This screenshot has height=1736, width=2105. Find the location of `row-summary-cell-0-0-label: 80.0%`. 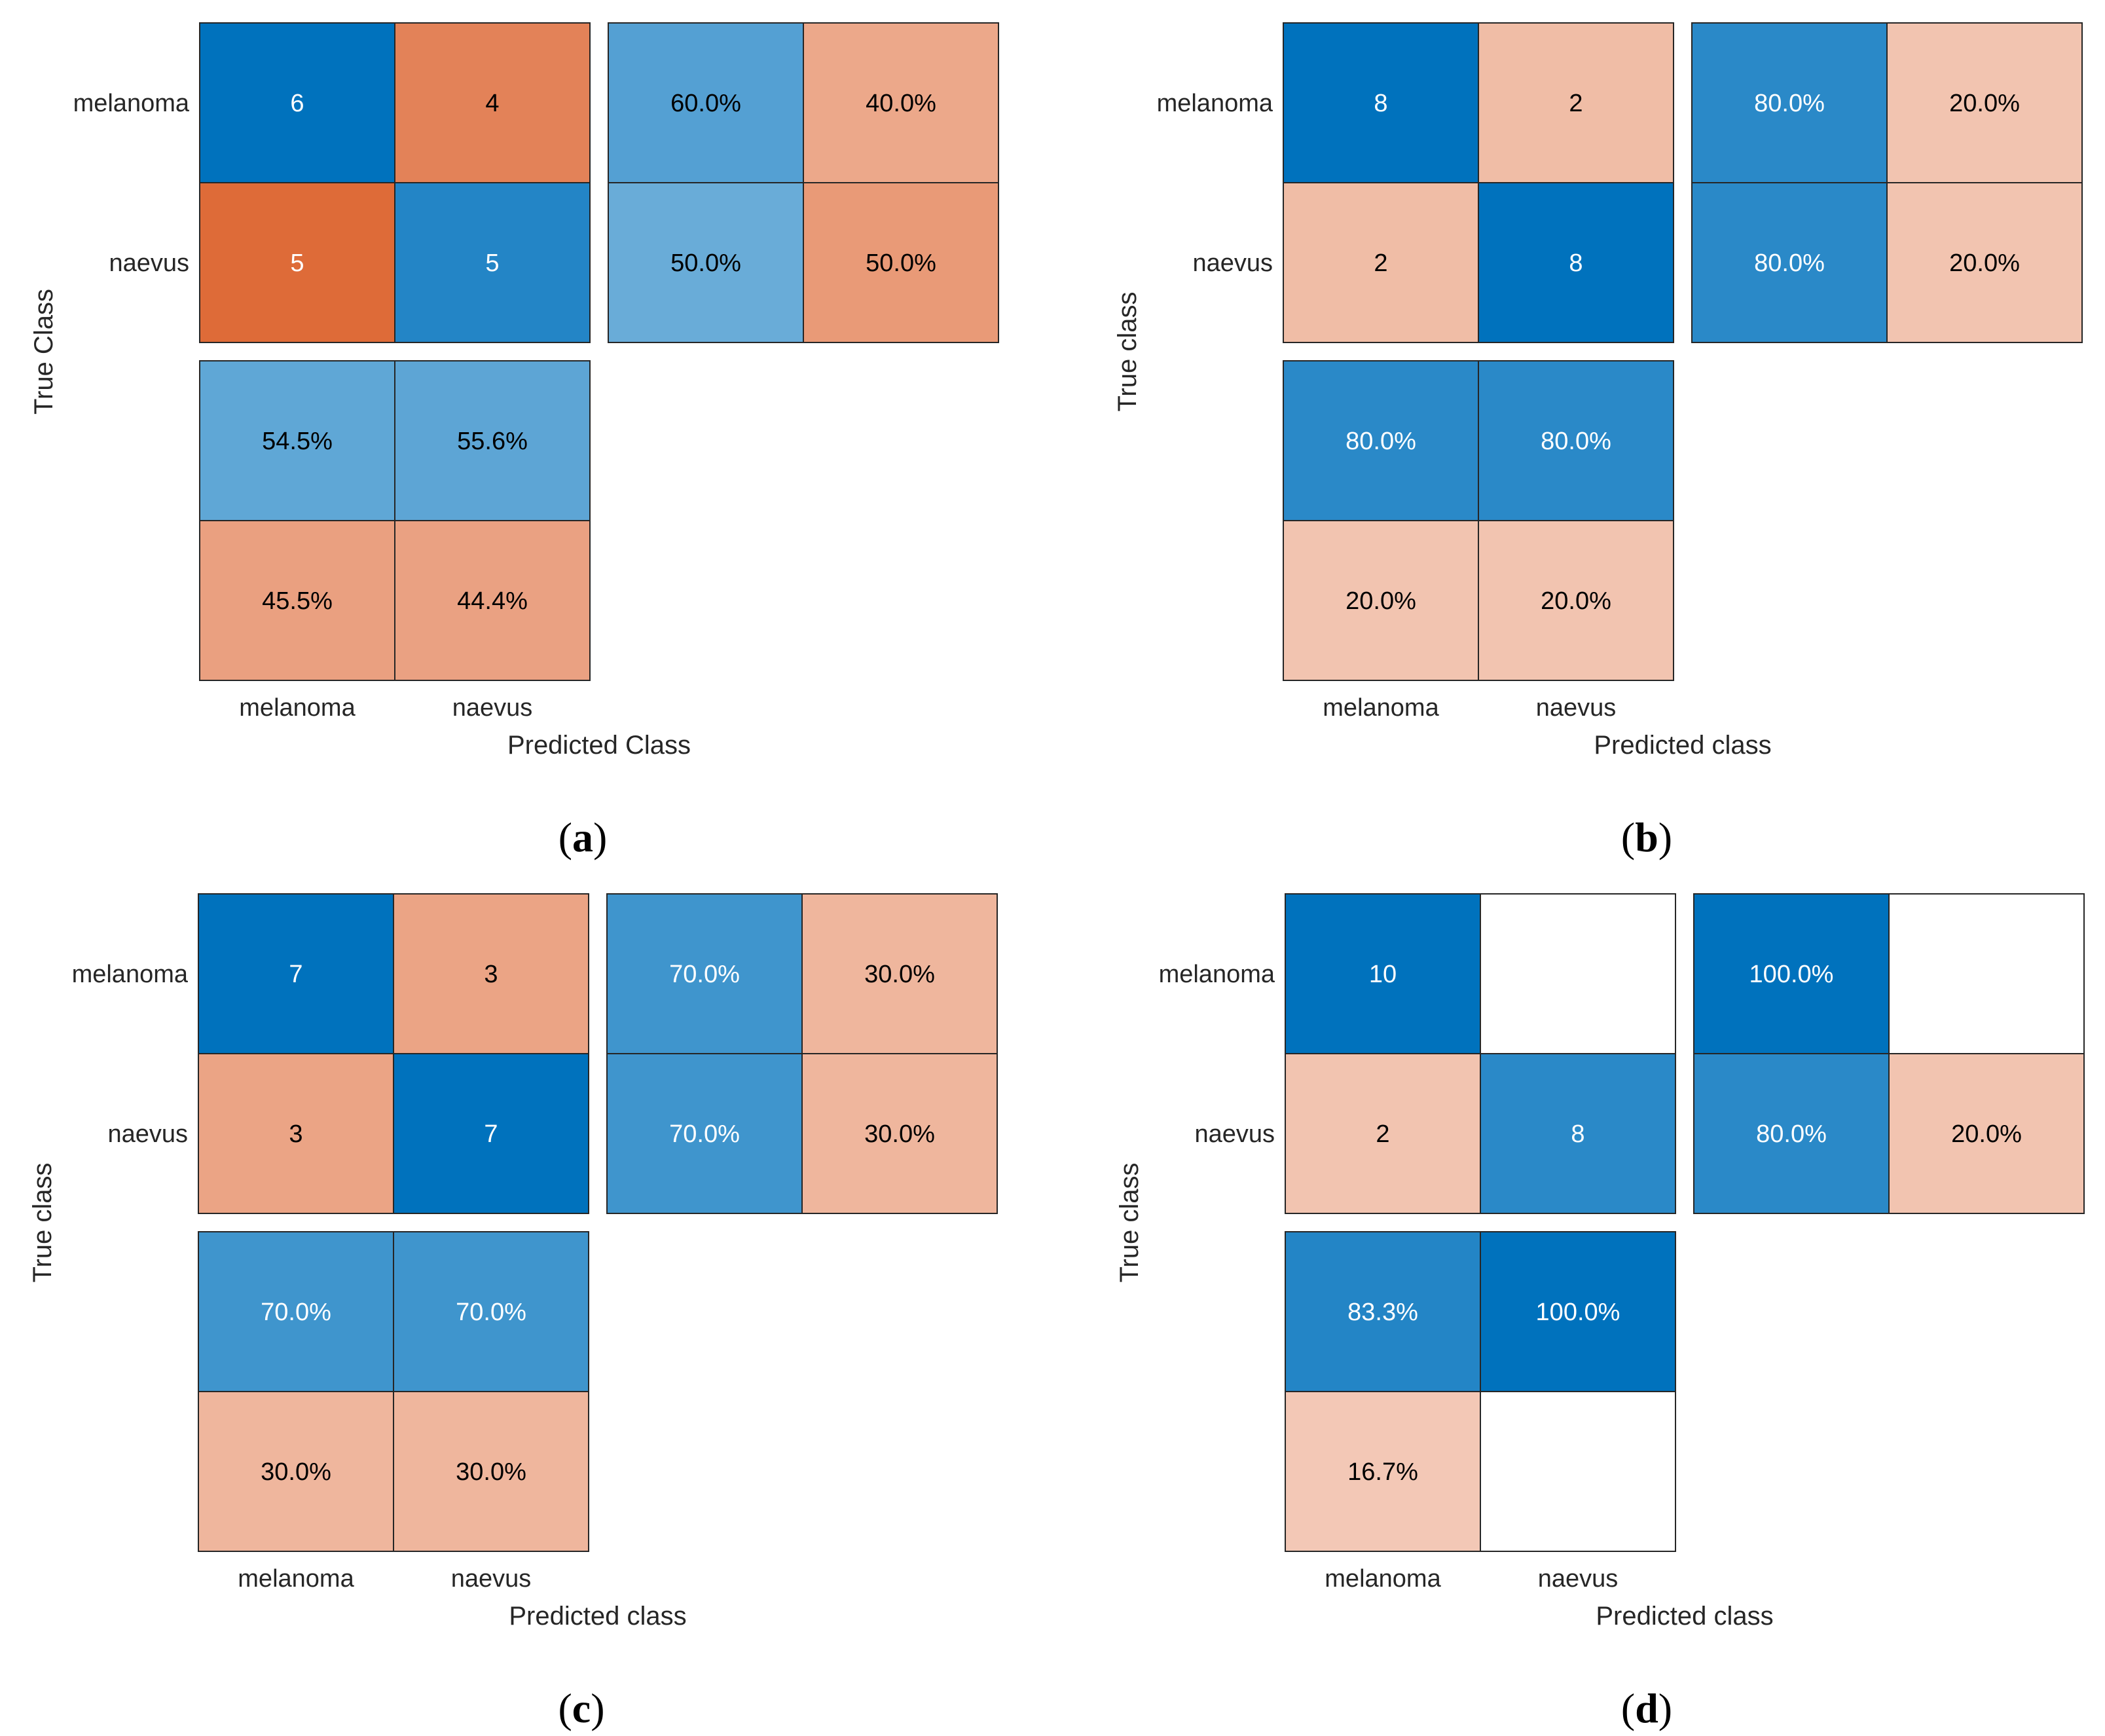

row-summary-cell-0-0-label: 80.0% is located at coordinates (1789, 103).